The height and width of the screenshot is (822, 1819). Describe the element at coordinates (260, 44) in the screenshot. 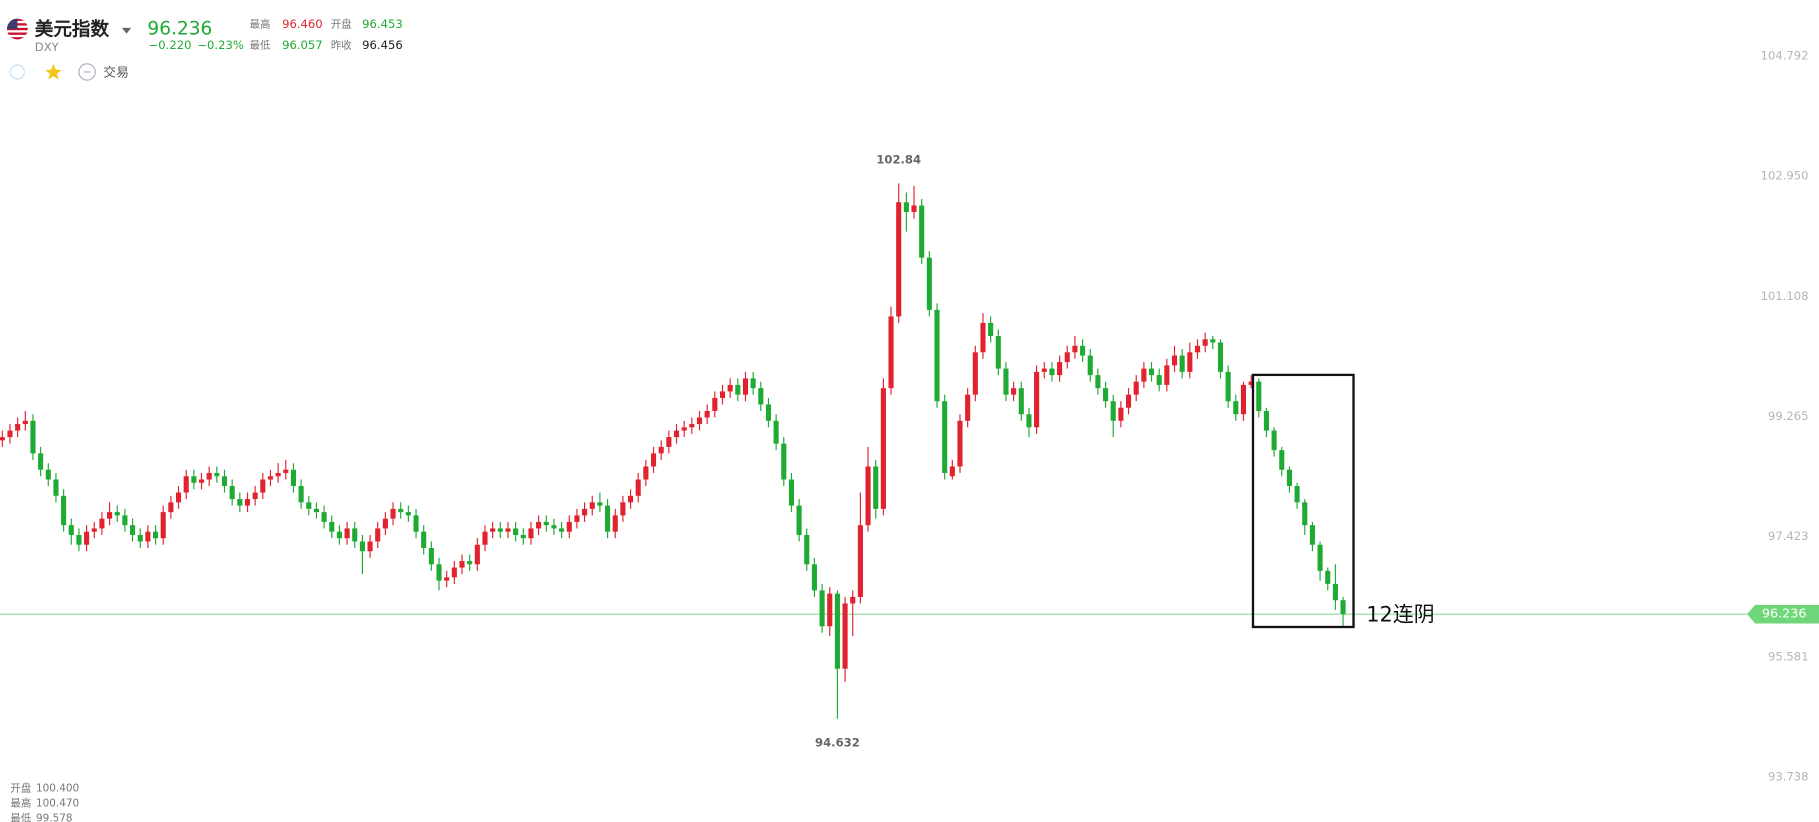

I see `stat-label: 最低` at that location.